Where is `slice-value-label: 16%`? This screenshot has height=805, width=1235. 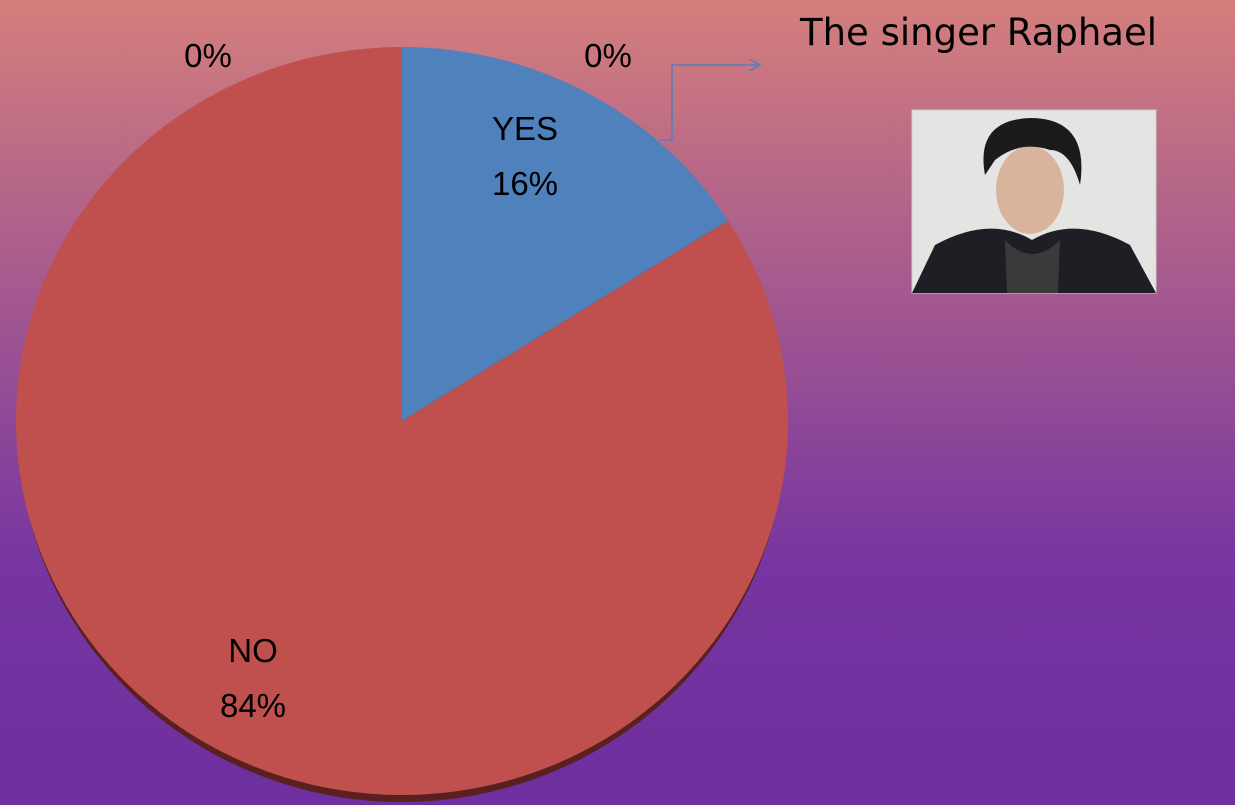
slice-value-label: 16% is located at coordinates (525, 183).